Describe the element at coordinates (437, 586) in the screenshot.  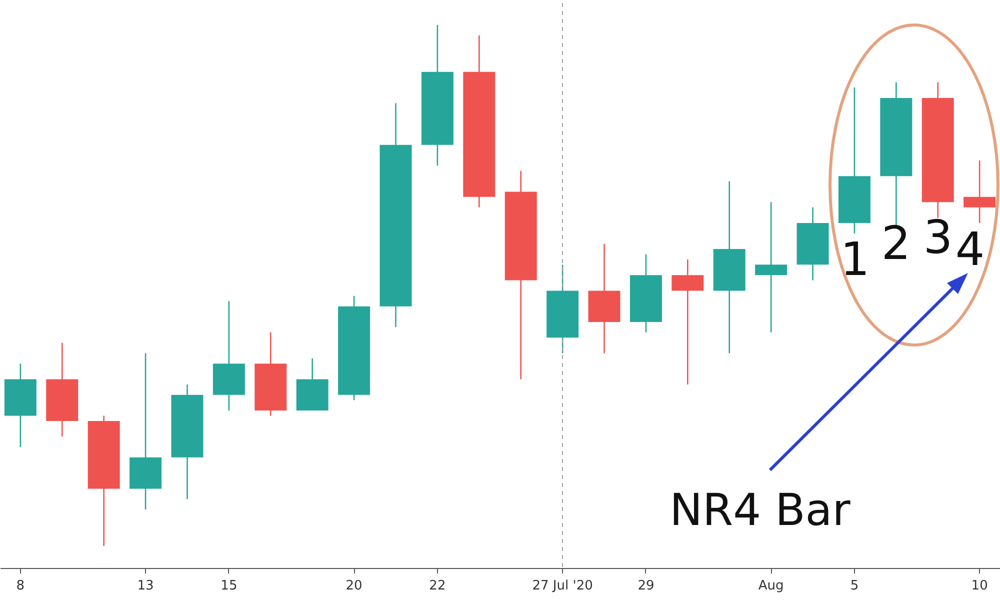
I see `x-tick-label: 22` at that location.